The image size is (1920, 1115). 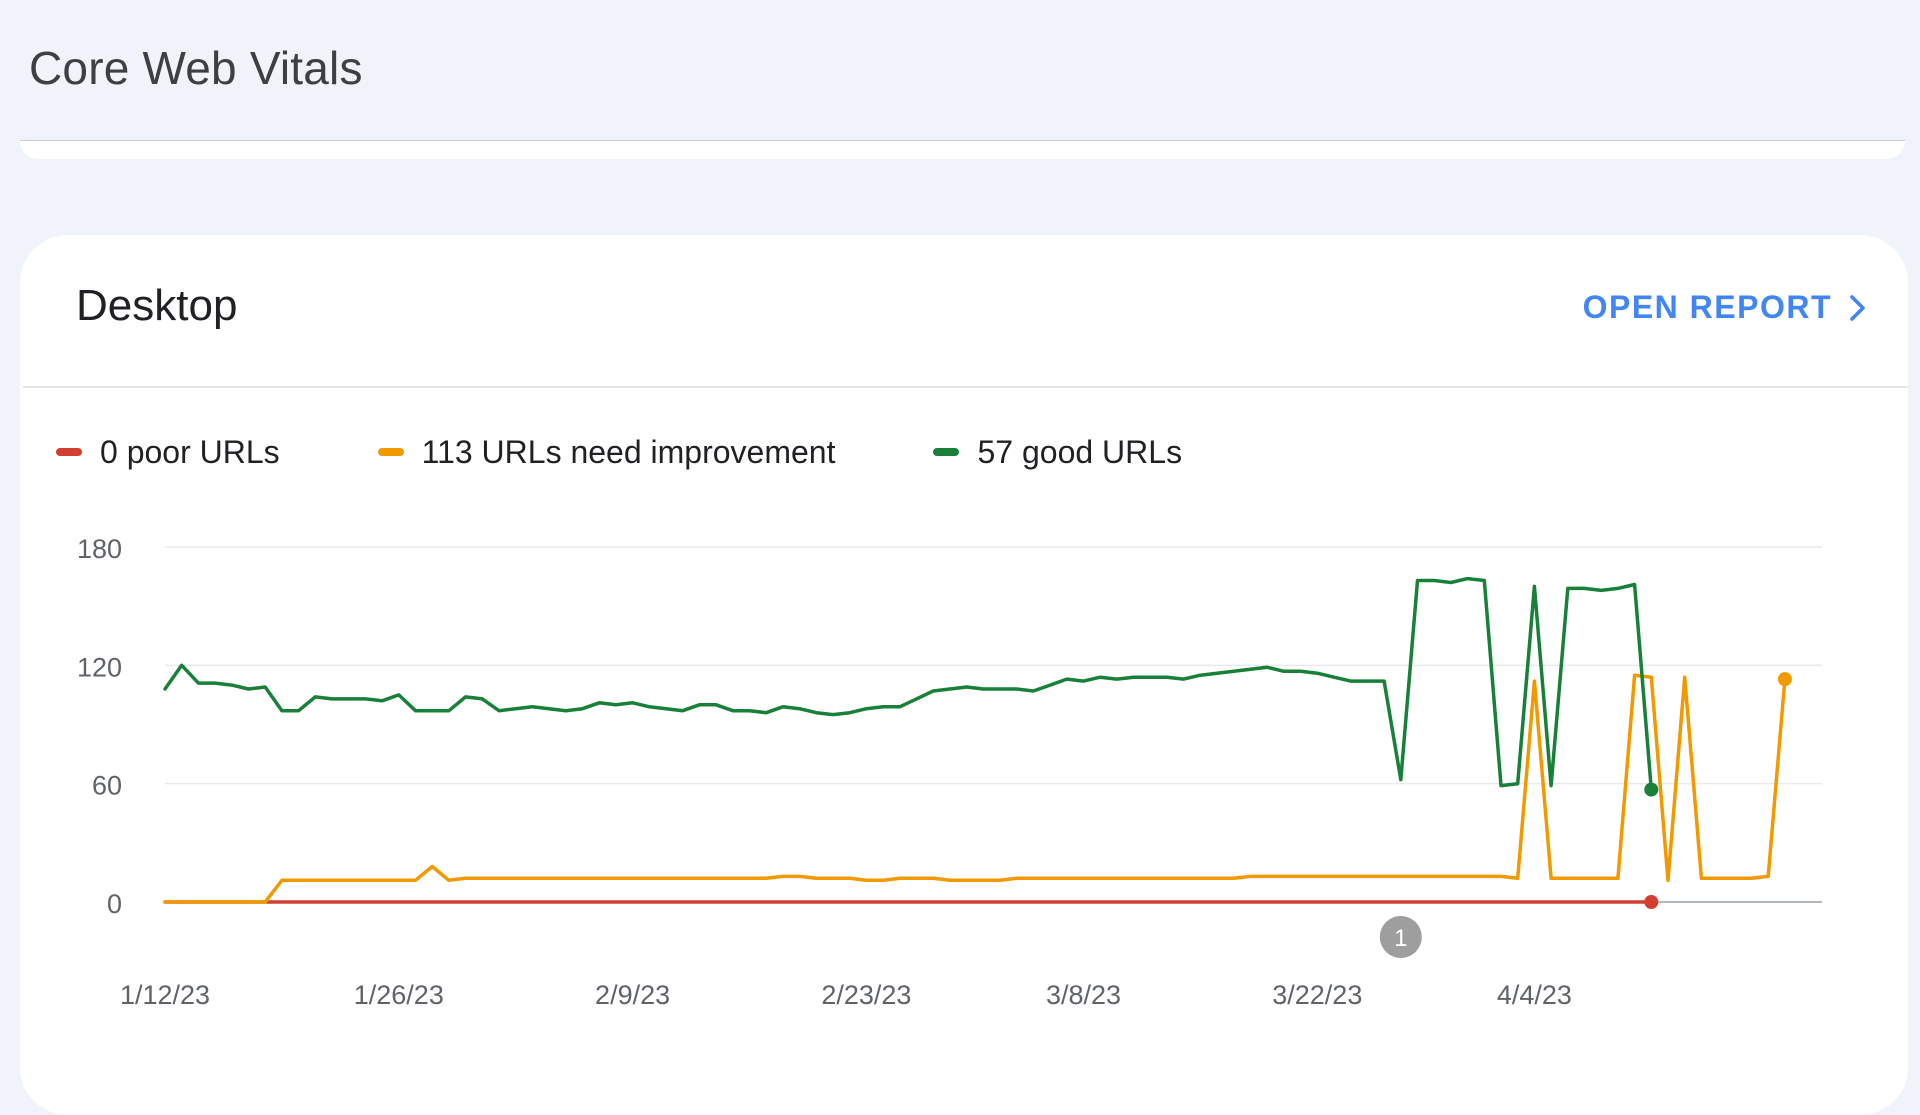 I want to click on chevron-right-icon, so click(x=1858, y=308).